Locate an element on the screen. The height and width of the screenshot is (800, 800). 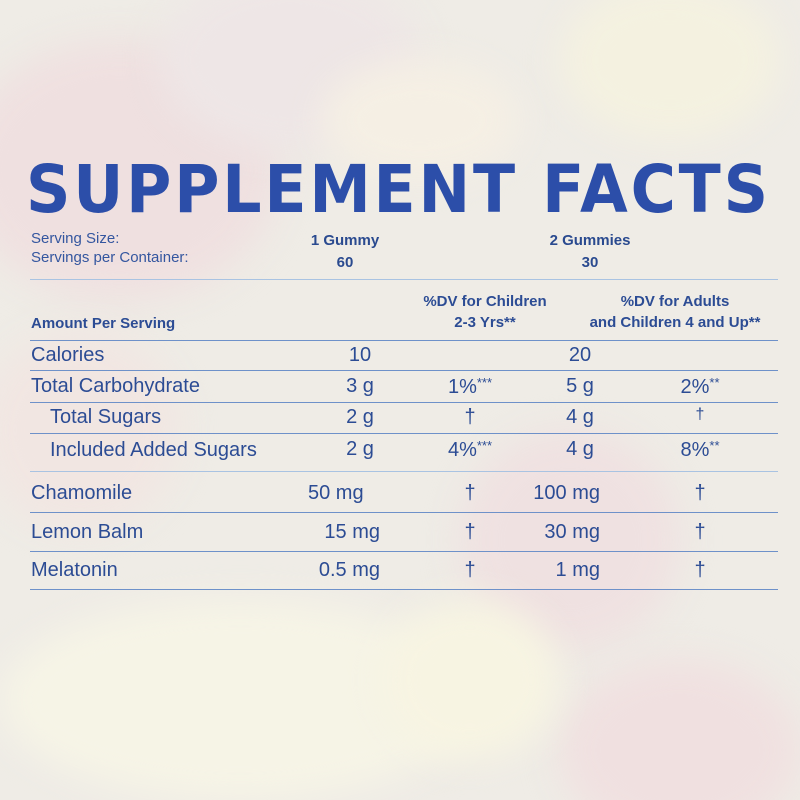
servings-col2: 30 is located at coordinates (590, 262).